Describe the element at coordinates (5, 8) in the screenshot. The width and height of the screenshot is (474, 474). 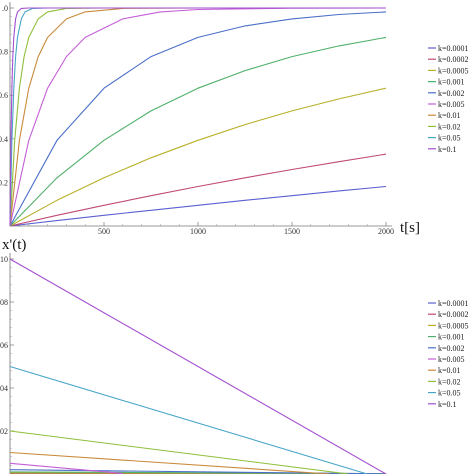
I see `y-tick-label: .0` at that location.